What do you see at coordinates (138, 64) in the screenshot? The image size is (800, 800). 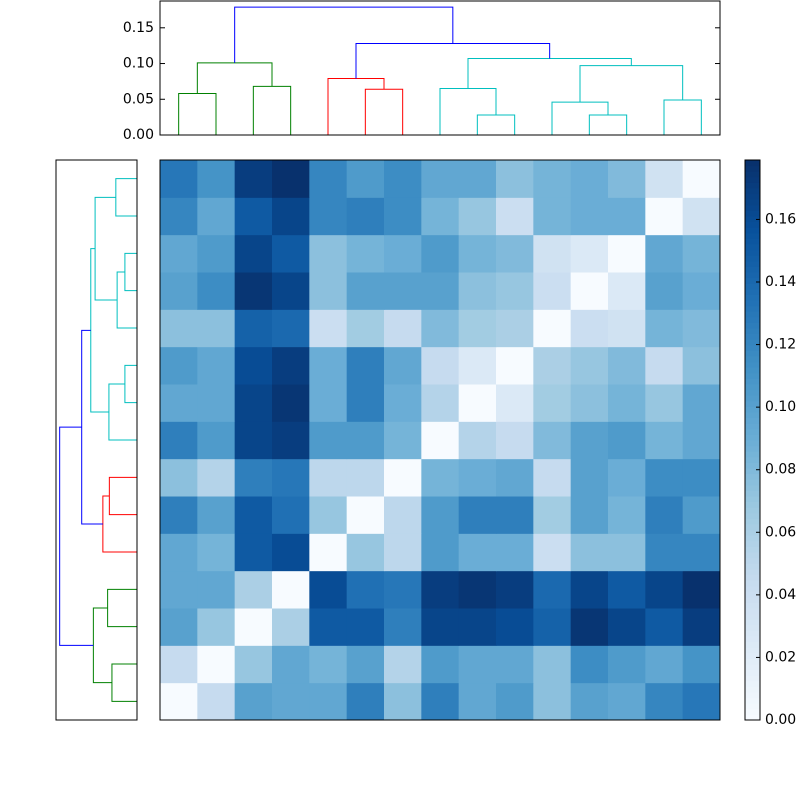 I see `y-tick-label: 0.10` at bounding box center [138, 64].